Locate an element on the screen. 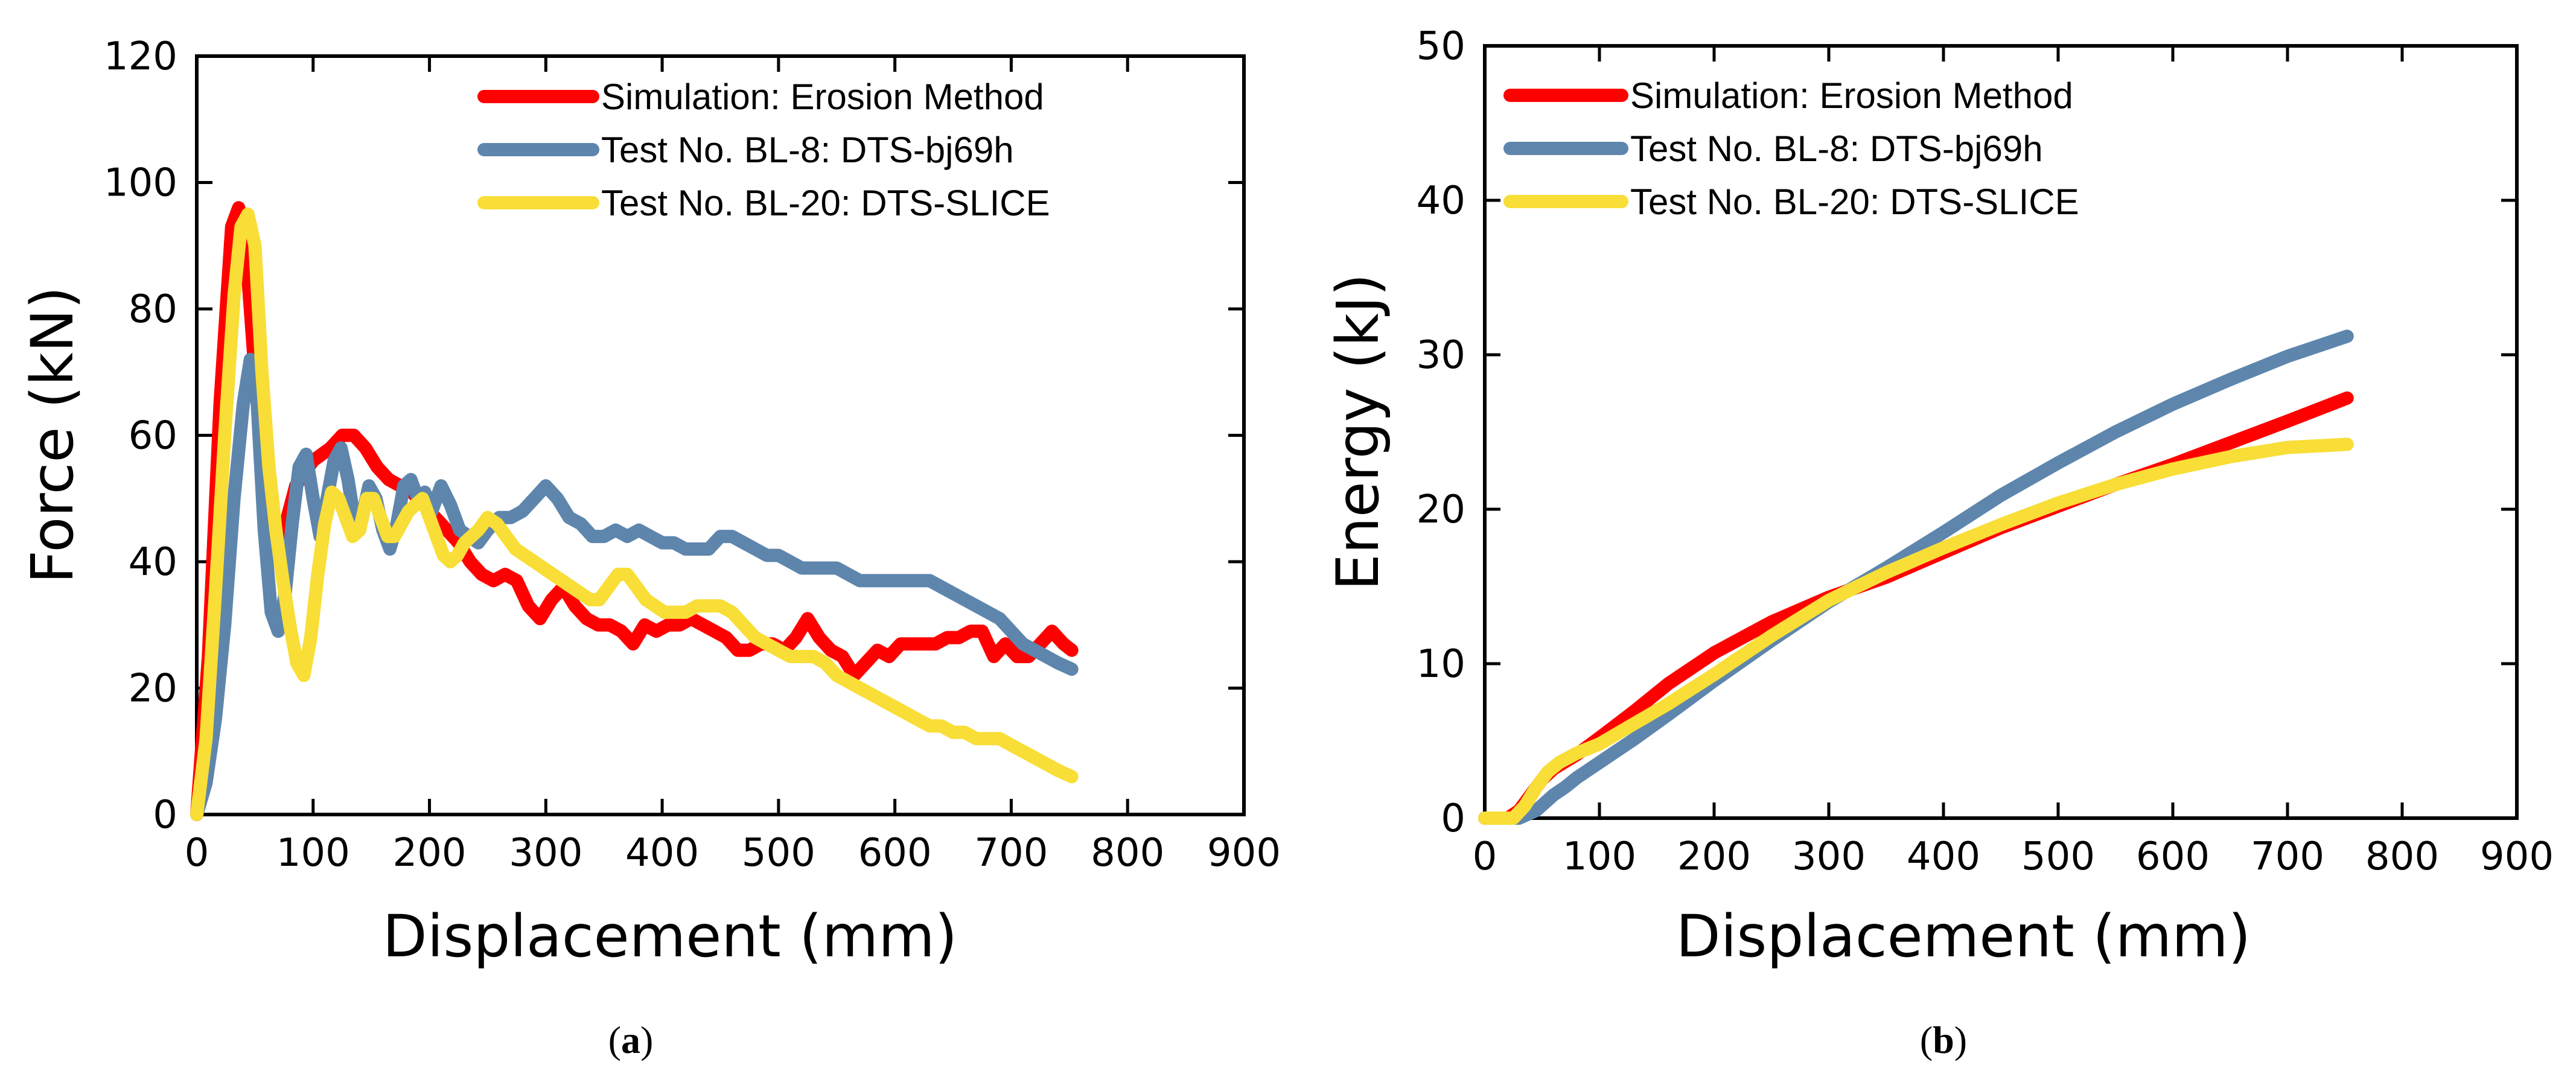 The image size is (2576, 1080). y-axis-title-a: Force (kN) is located at coordinates (52, 436).